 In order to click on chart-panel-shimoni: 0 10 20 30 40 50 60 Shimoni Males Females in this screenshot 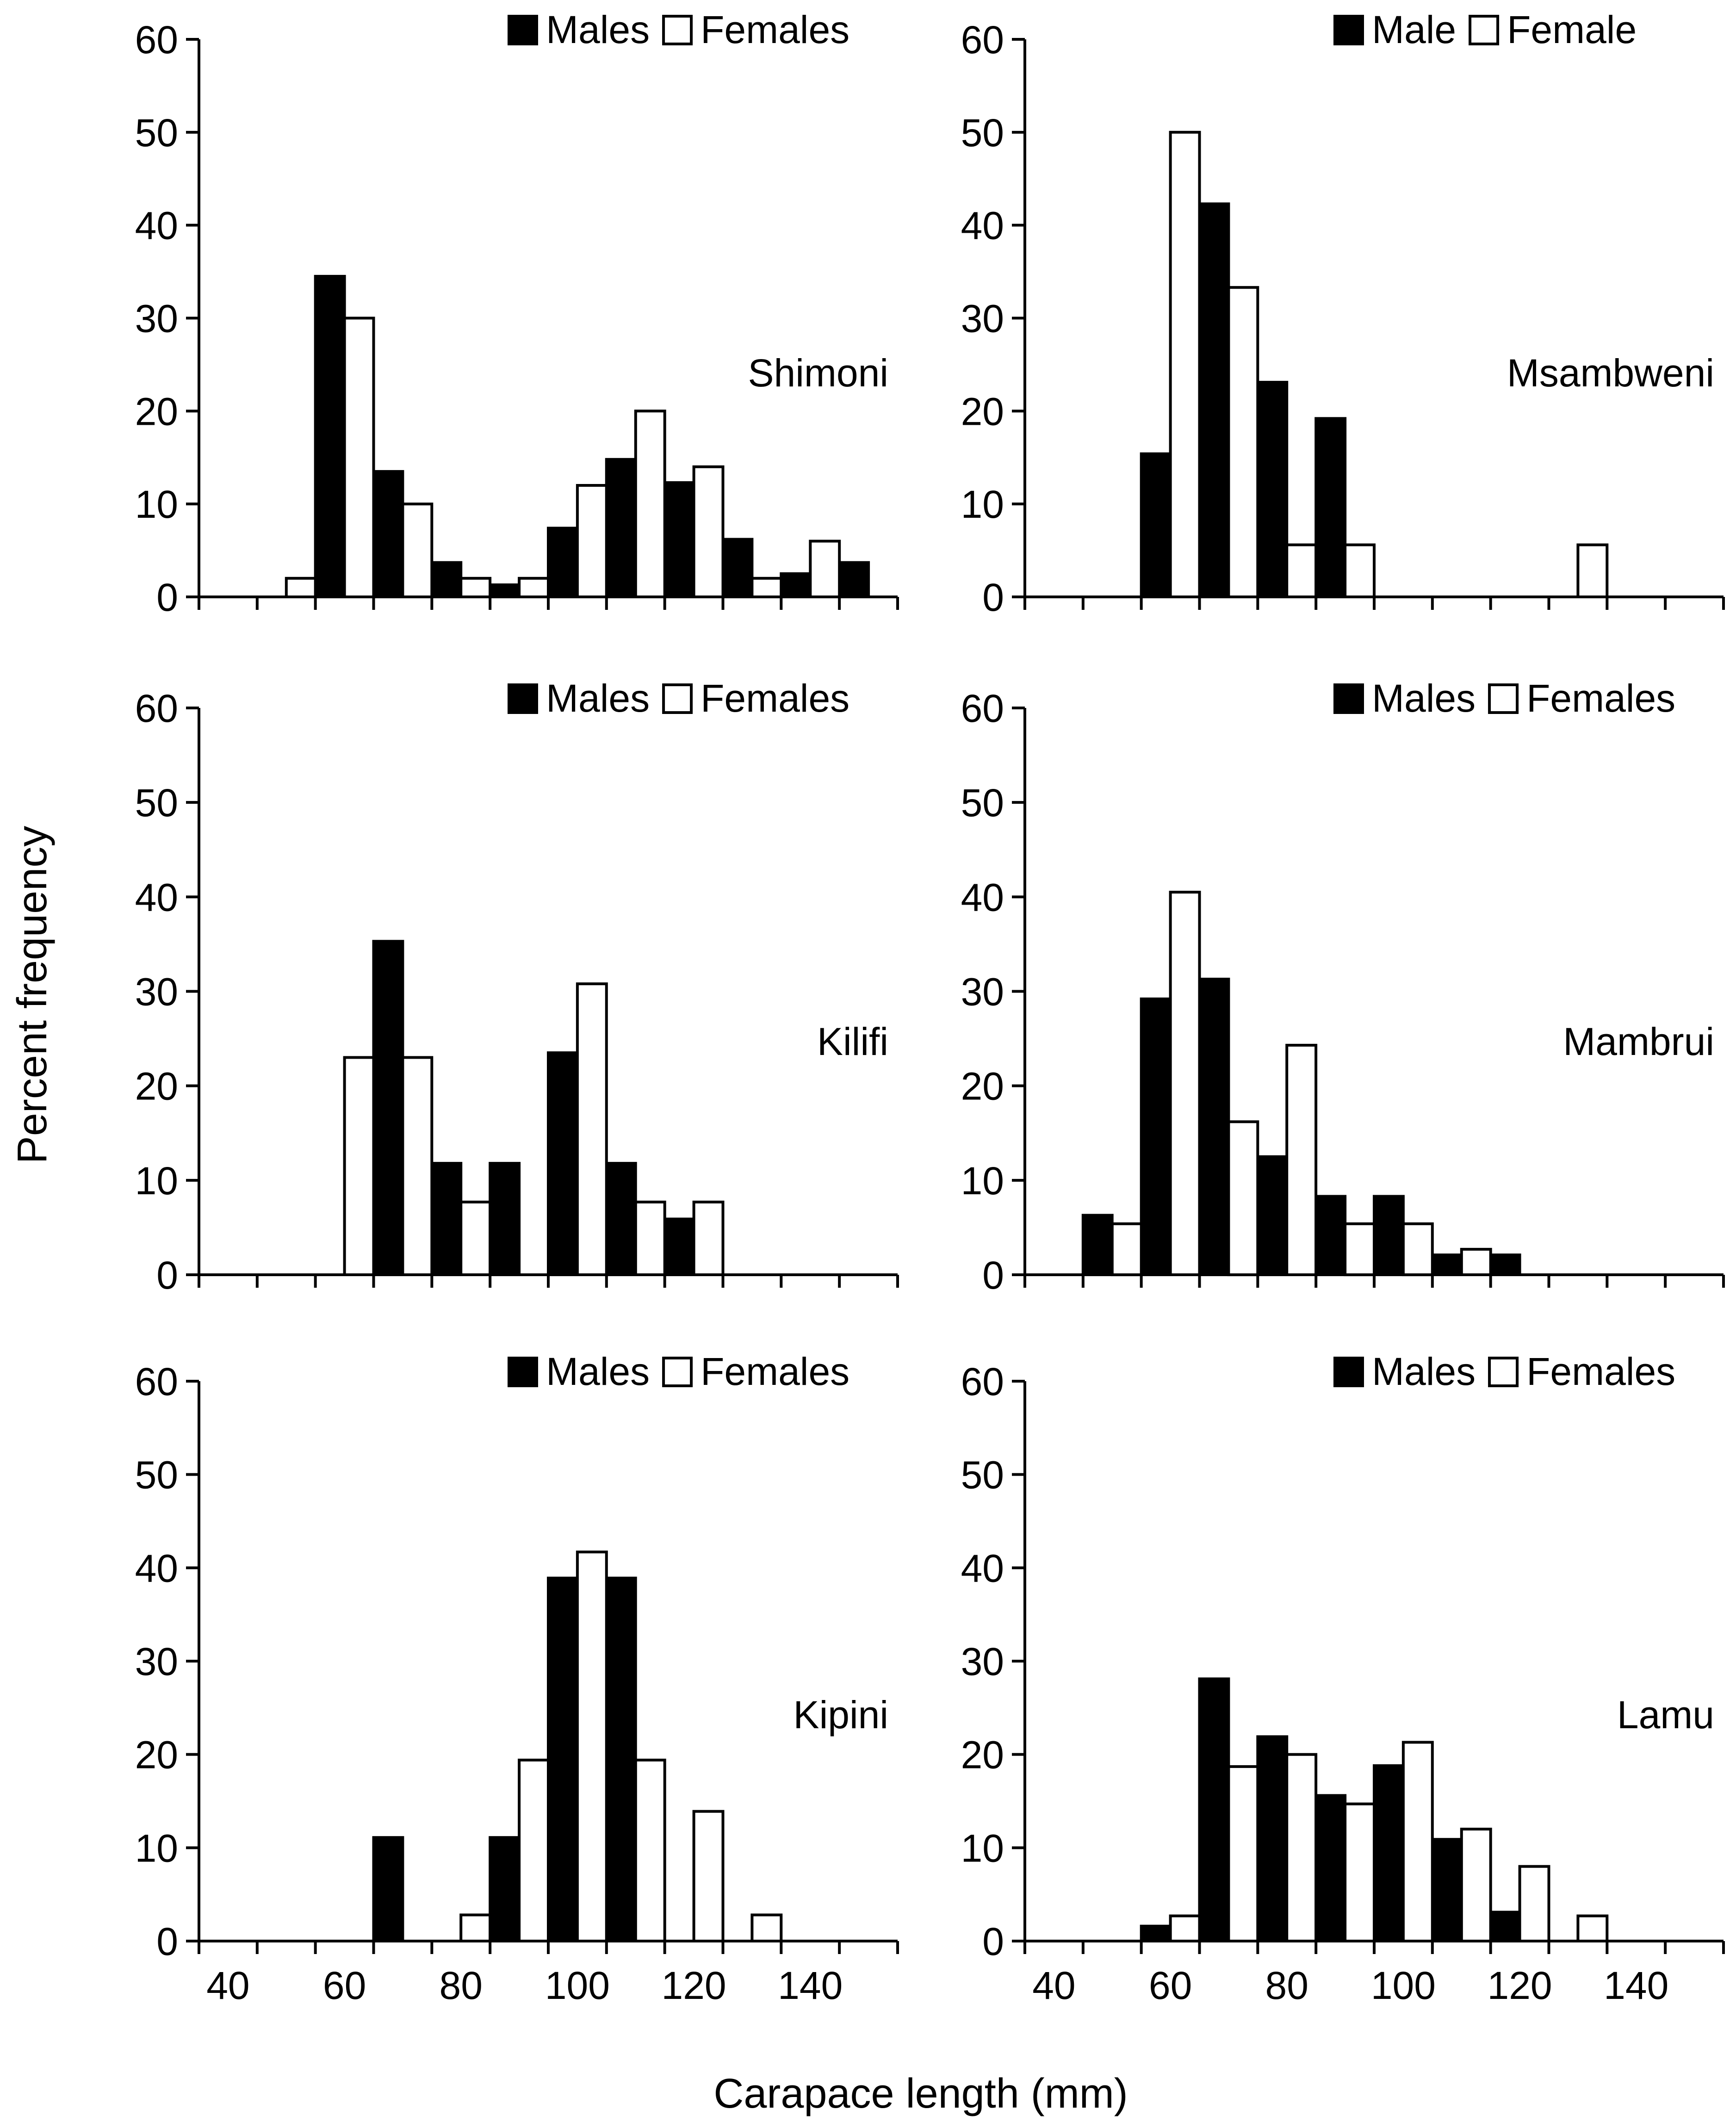, I will do `click(517, 313)`.